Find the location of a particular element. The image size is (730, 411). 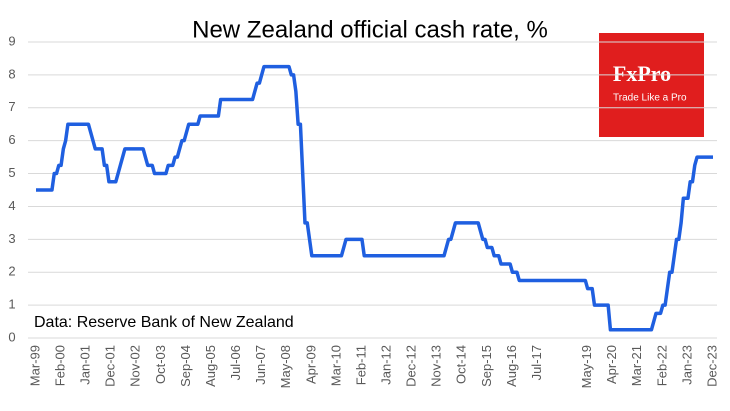

y-tick-label: 4 is located at coordinates (11, 205).